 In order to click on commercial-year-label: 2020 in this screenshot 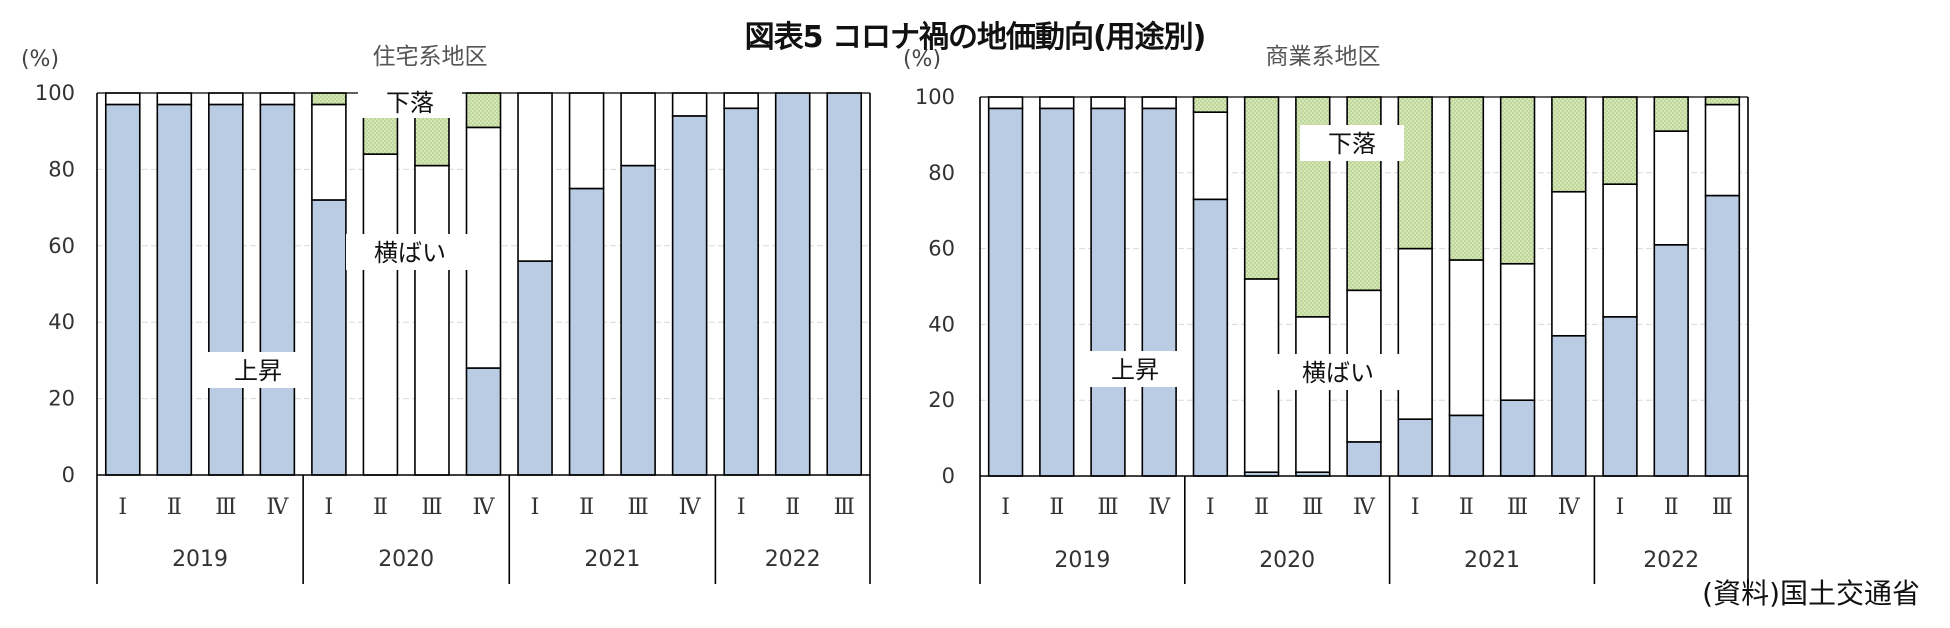, I will do `click(1287, 560)`.